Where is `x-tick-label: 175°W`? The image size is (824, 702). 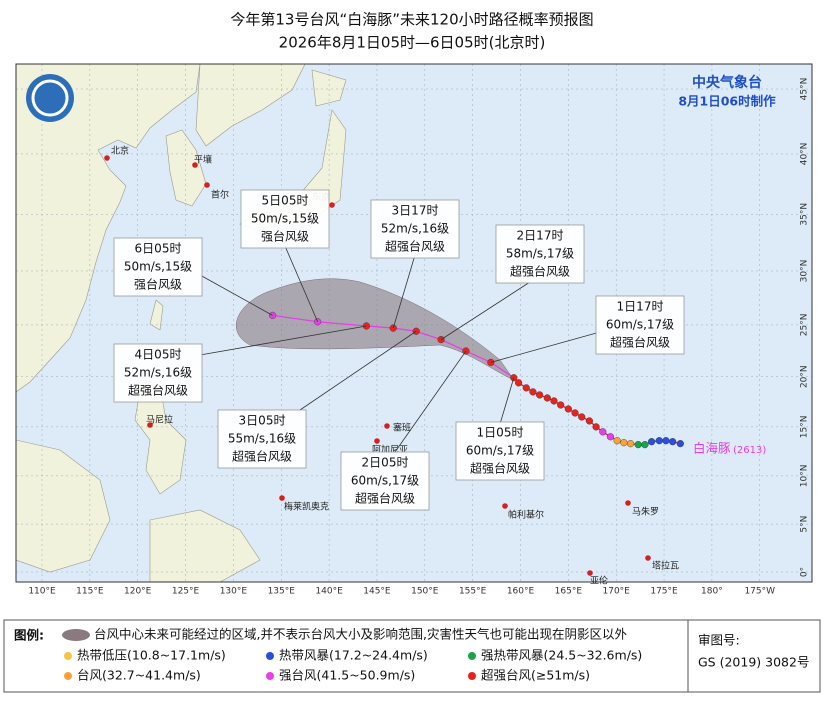 x-tick-label: 175°W is located at coordinates (759, 592).